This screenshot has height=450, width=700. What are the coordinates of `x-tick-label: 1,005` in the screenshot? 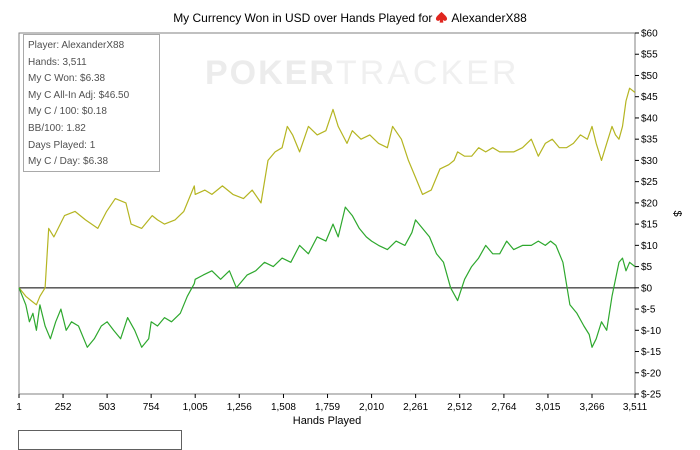 It's located at (195, 407).